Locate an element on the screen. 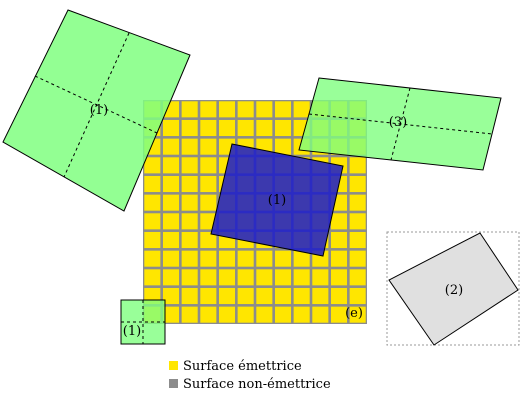  legend-emitting-swatch is located at coordinates (173, 365).